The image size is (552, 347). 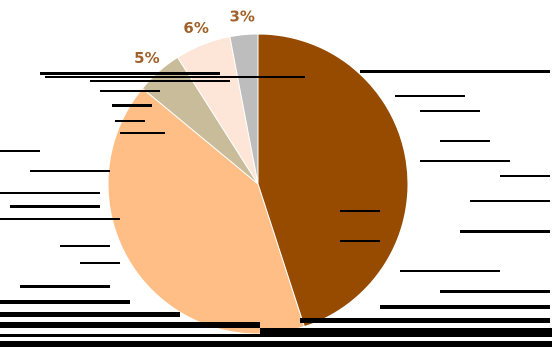 What do you see at coordinates (241, 17) in the screenshot?
I see `slice-label-5: 3%` at bounding box center [241, 17].